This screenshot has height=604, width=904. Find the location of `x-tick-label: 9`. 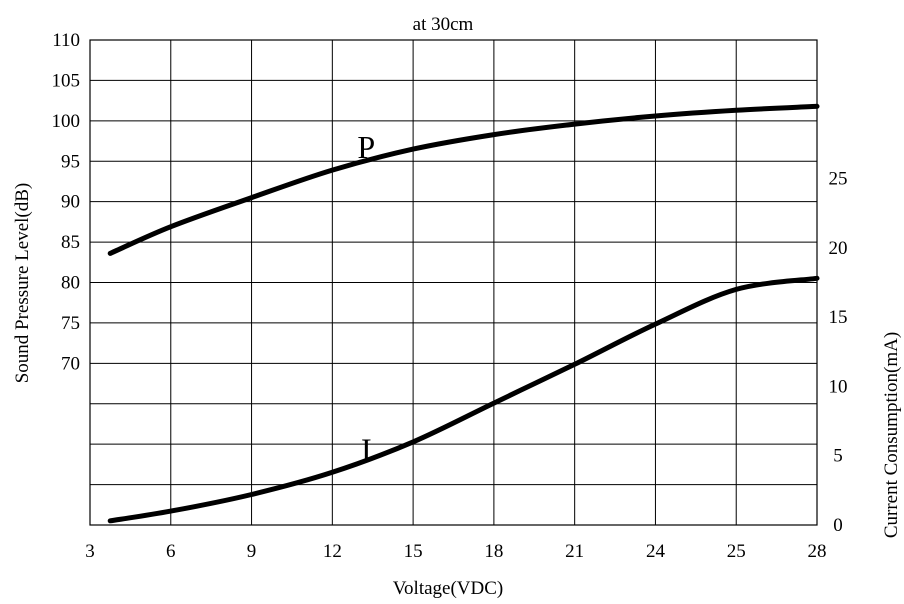

x-tick-label: 9 is located at coordinates (252, 551).